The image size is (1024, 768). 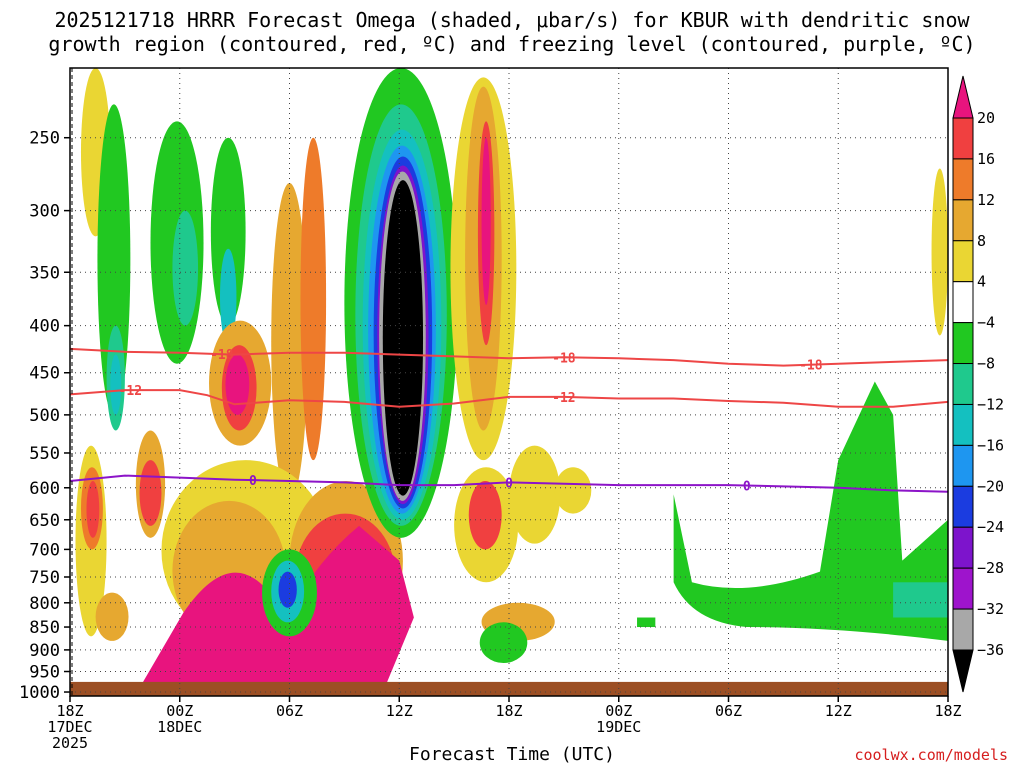 I want to click on colorbar-label: −20, so click(x=990, y=486).